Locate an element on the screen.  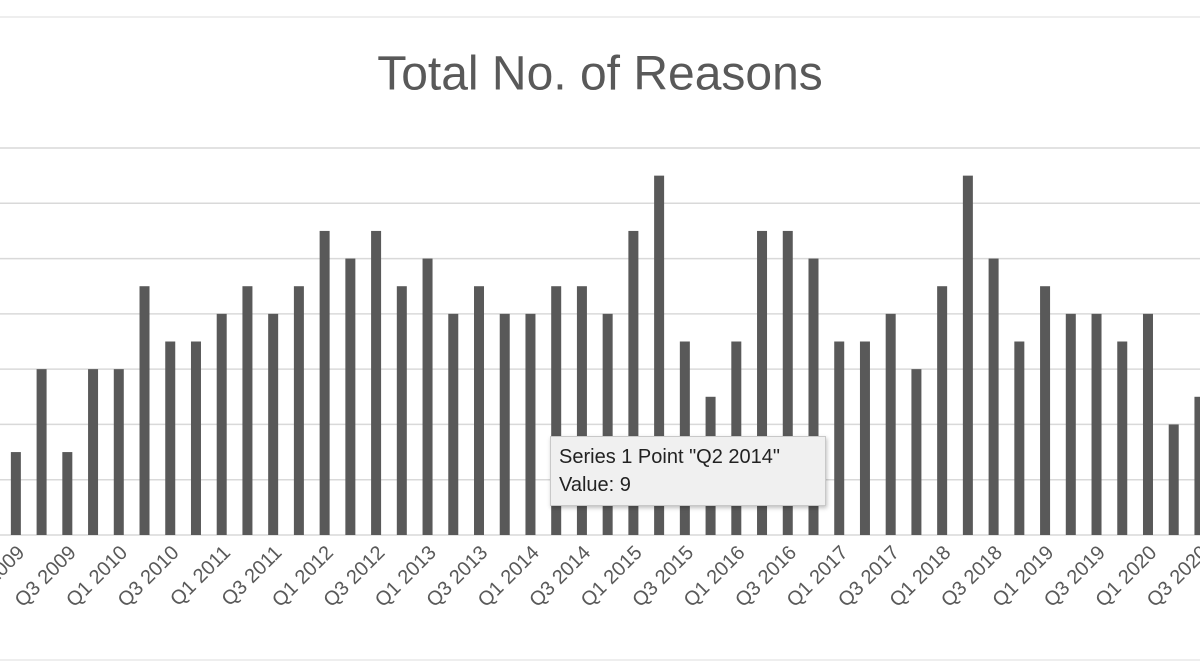
tooltip: Series 1 Point "Q2 2014" Value: 9 is located at coordinates (688, 471).